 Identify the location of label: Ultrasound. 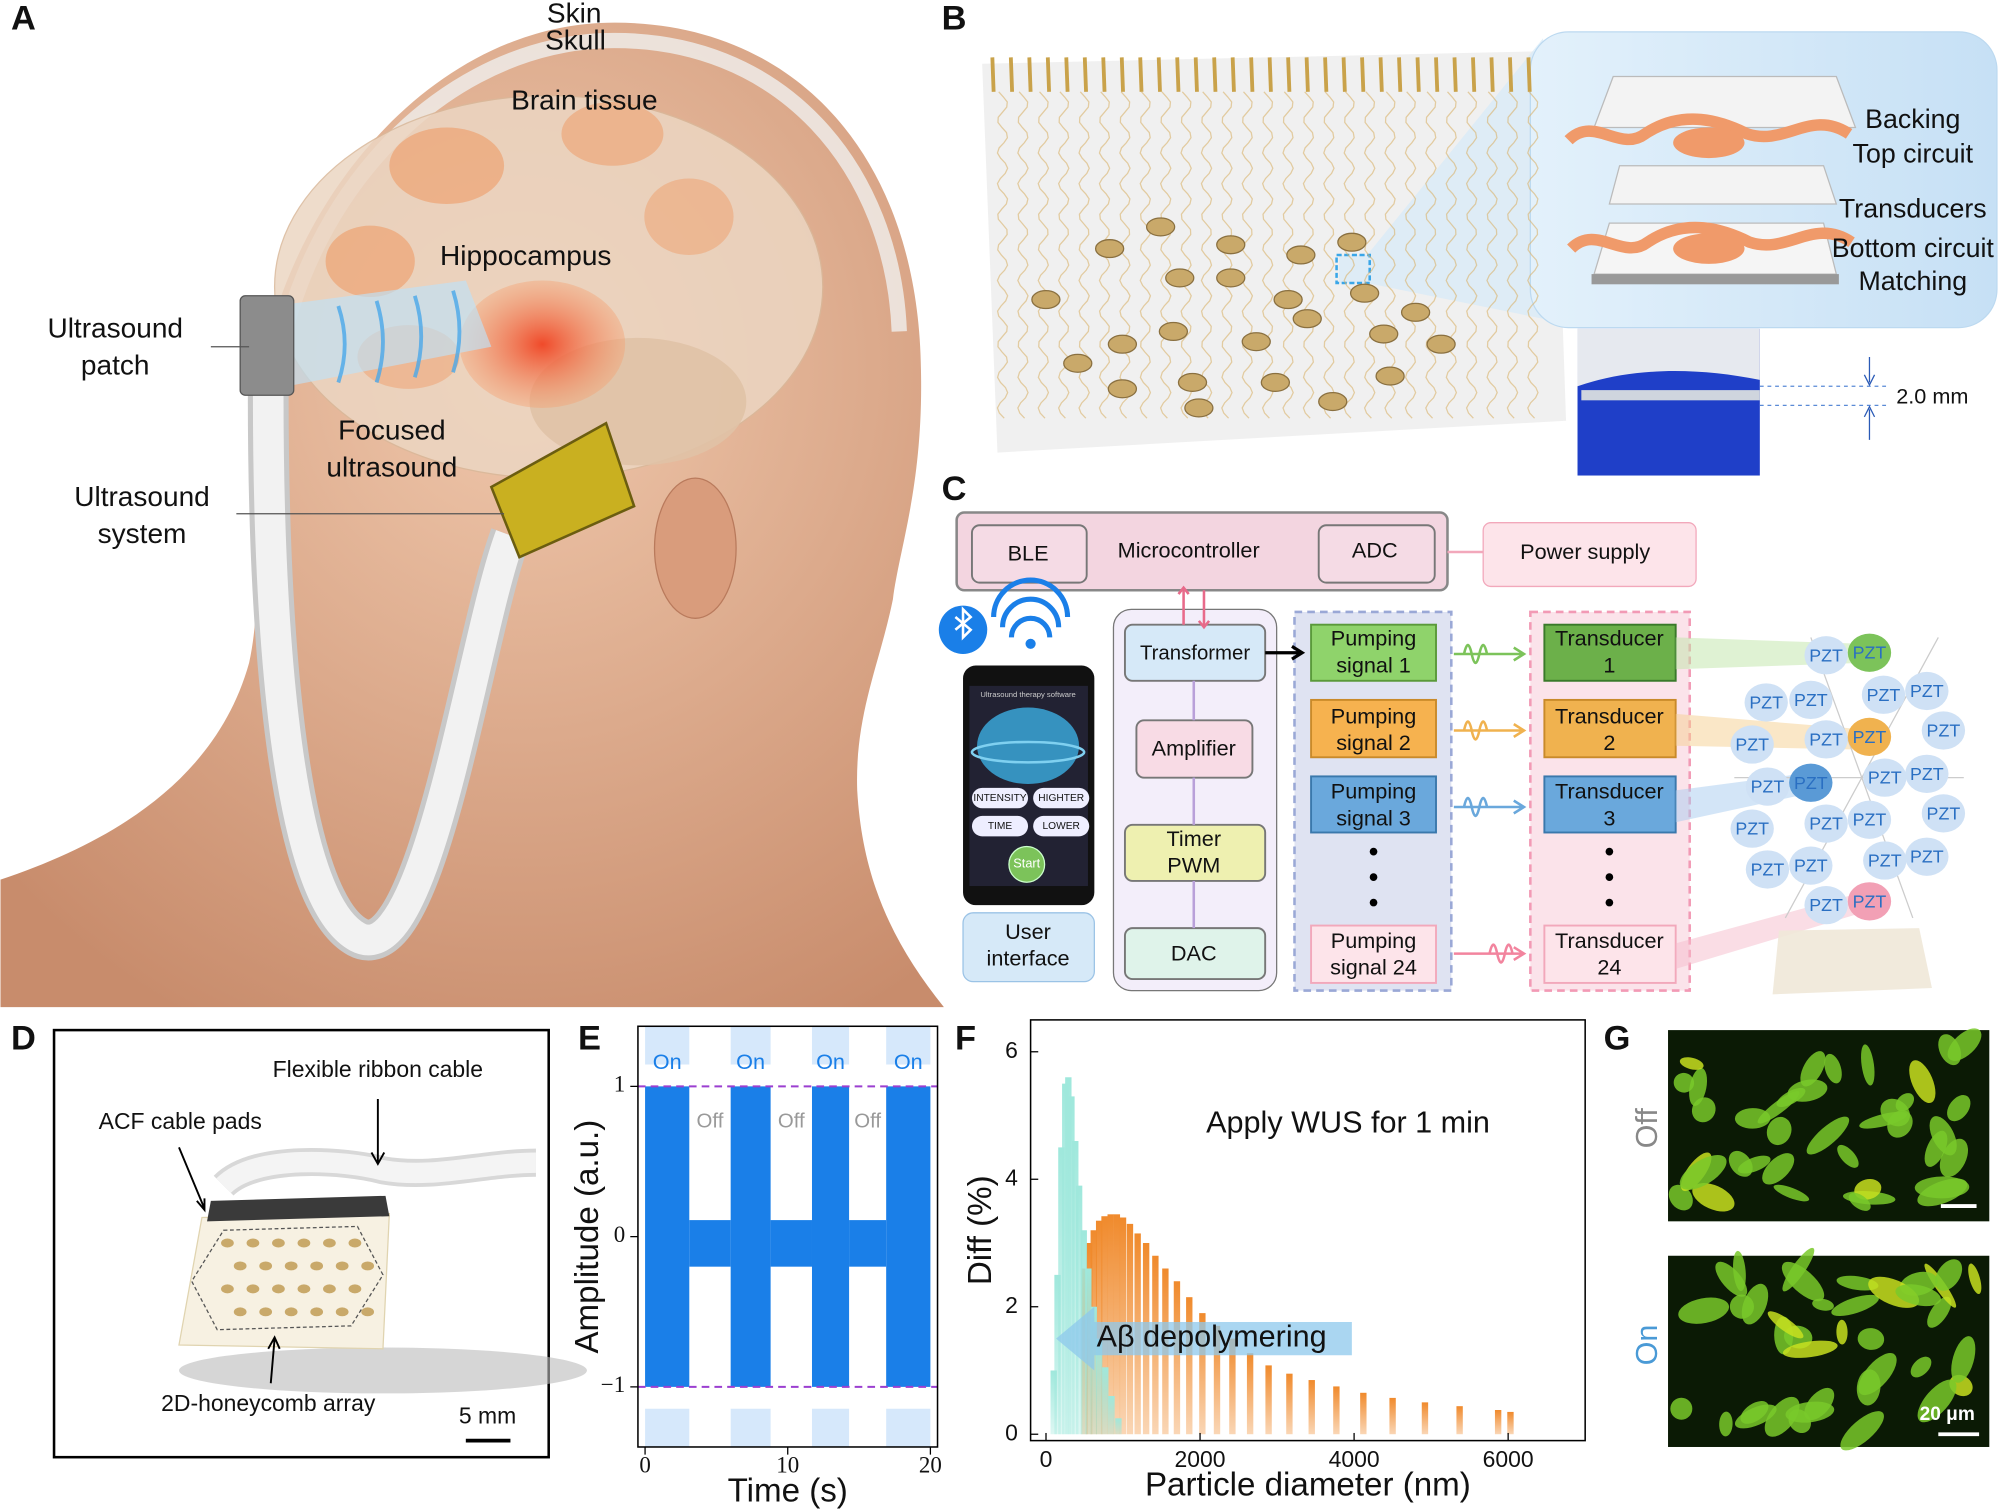
(115, 328).